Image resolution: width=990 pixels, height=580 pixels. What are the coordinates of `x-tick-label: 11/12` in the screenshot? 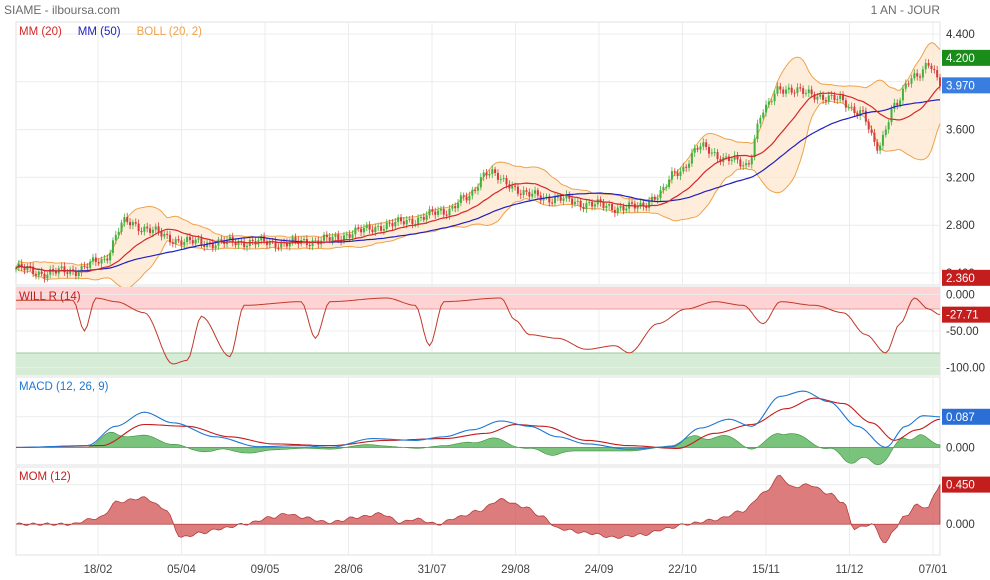 It's located at (850, 570).